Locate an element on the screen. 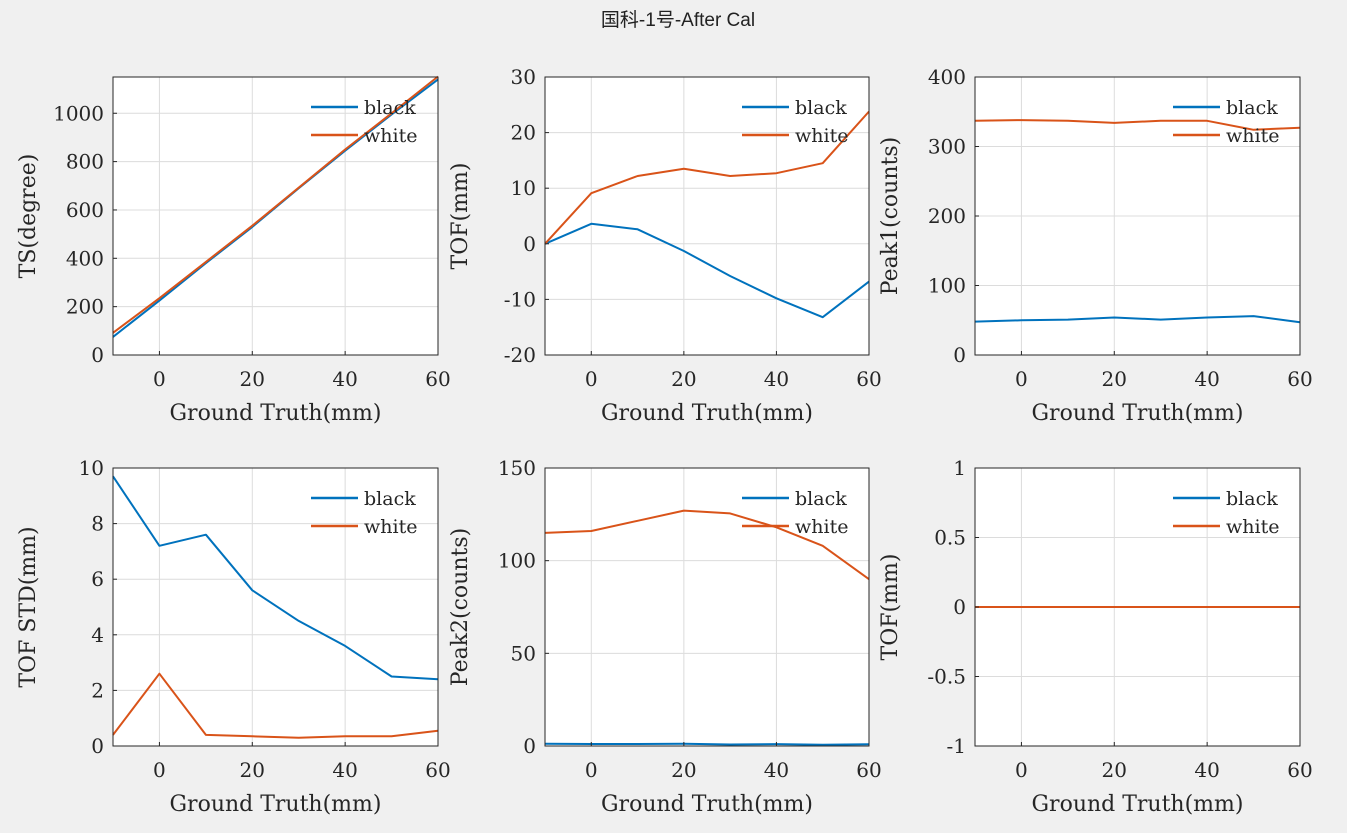  y-tick-label: 300 is located at coordinates (947, 147).